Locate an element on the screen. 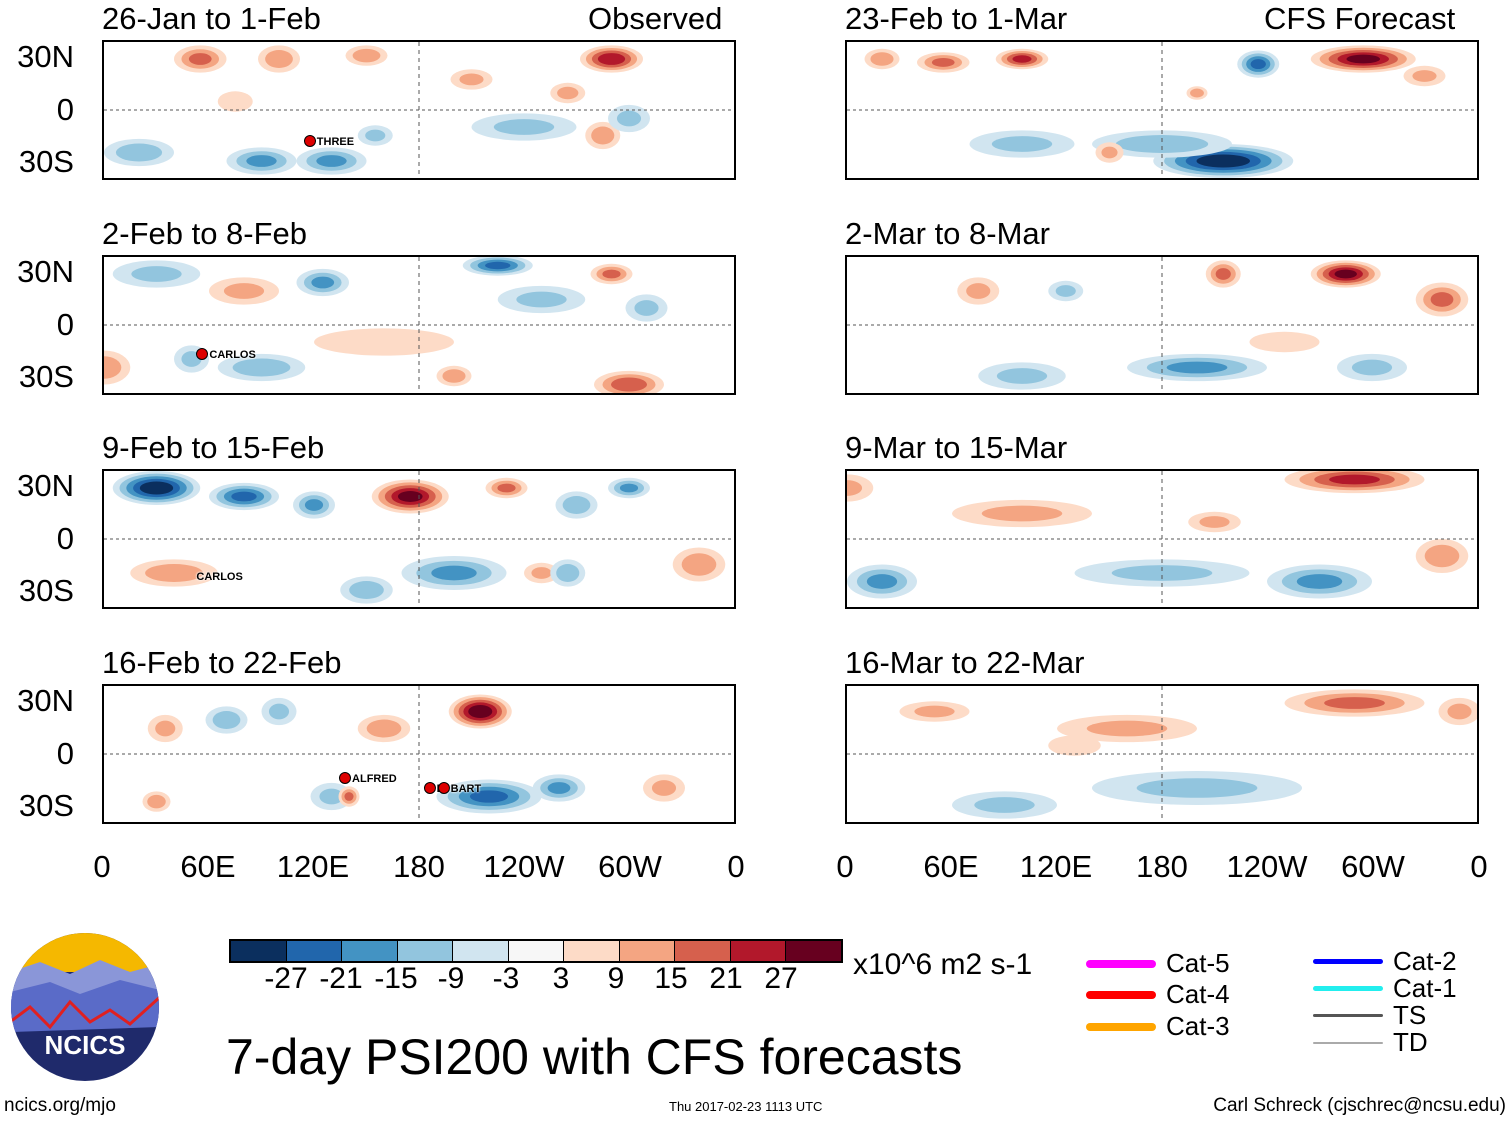 The height and width of the screenshot is (1121, 1510). panel-title: 16-Feb to 22-Feb is located at coordinates (222, 662).